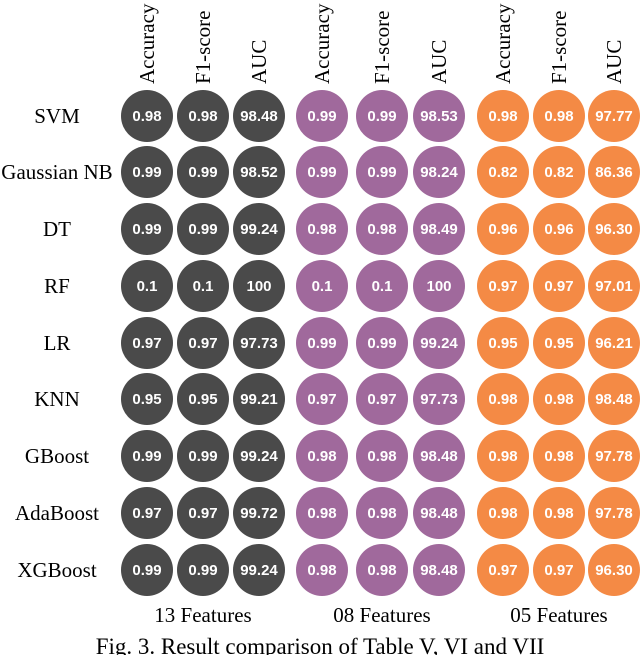  I want to click on result-cell: 0.96, so click(503, 229).